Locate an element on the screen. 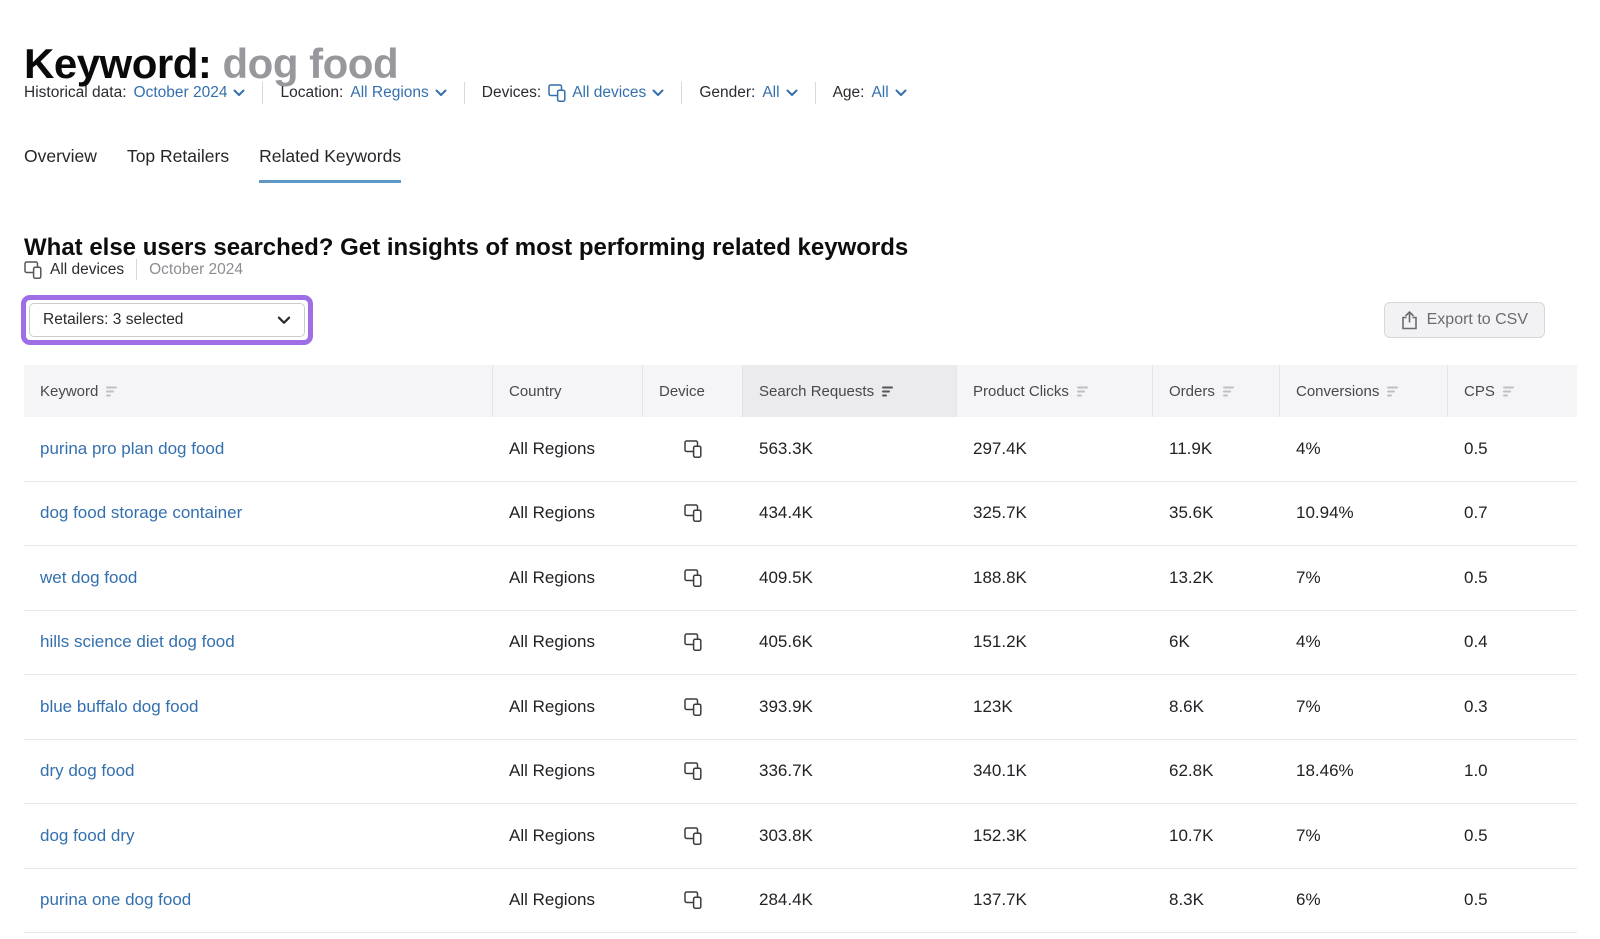  tab-related-keywords: Related Keywords is located at coordinates (330, 164).